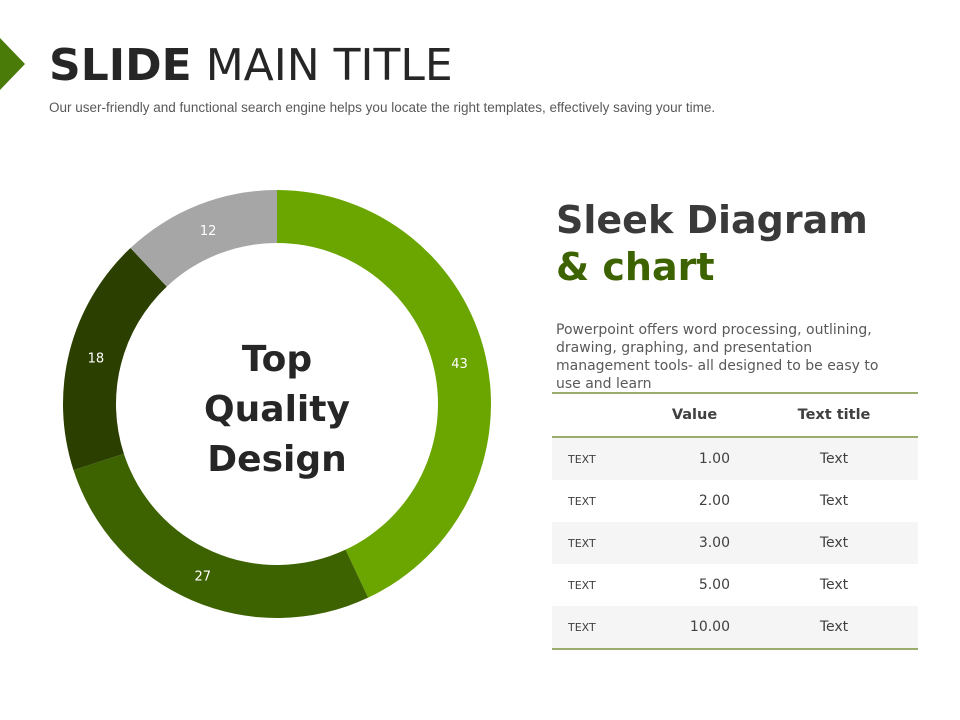  What do you see at coordinates (694, 458) in the screenshot?
I see `table-cell: 1.00` at bounding box center [694, 458].